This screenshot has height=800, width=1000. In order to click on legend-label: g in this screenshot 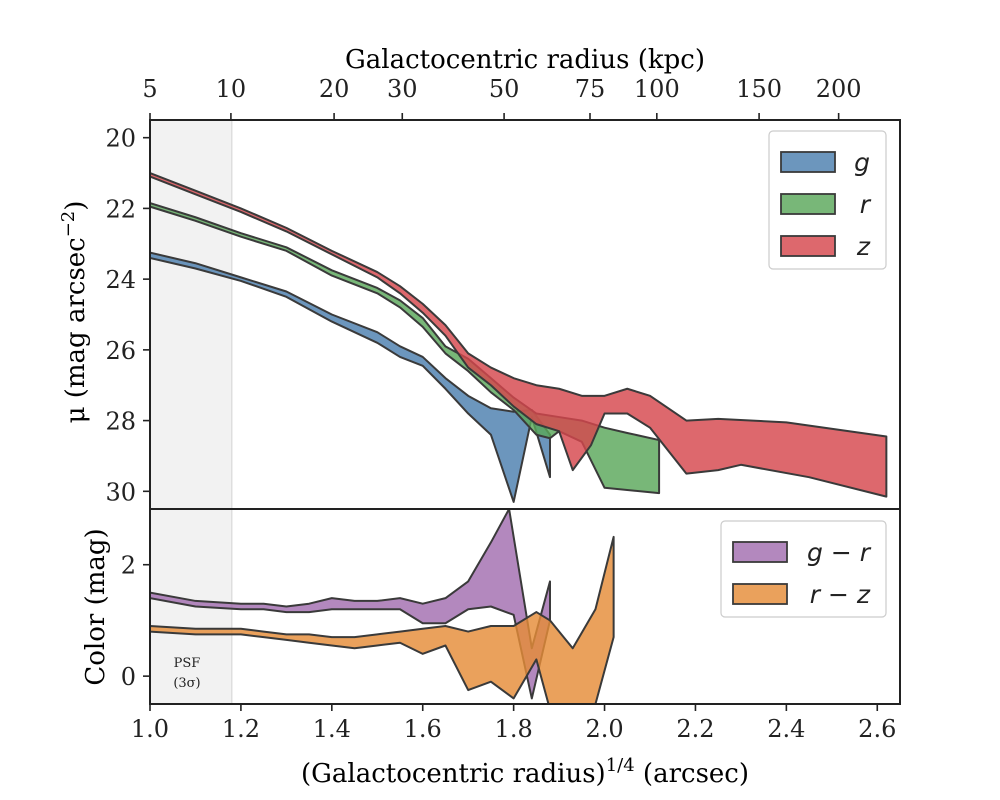, I will do `click(862, 162)`.